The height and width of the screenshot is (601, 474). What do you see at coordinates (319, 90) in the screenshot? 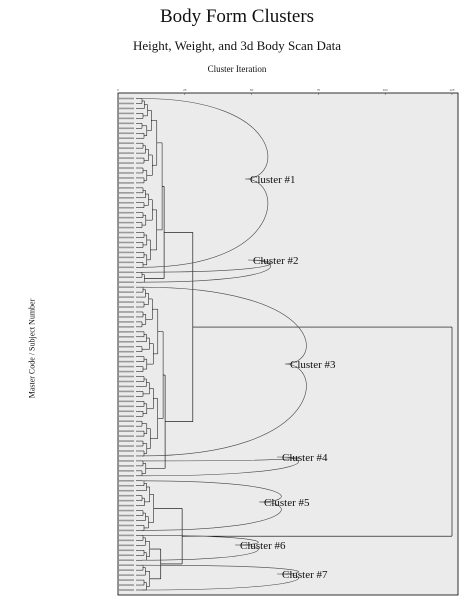
I see `x-tick-label: 75` at bounding box center [319, 90].